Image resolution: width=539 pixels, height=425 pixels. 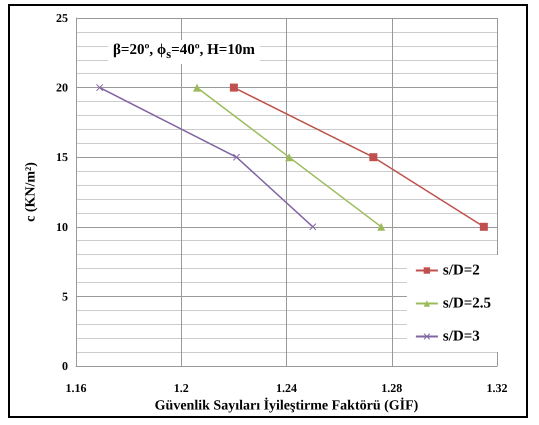 I want to click on y-axis-title: c (KN/m²), so click(x=31, y=192).